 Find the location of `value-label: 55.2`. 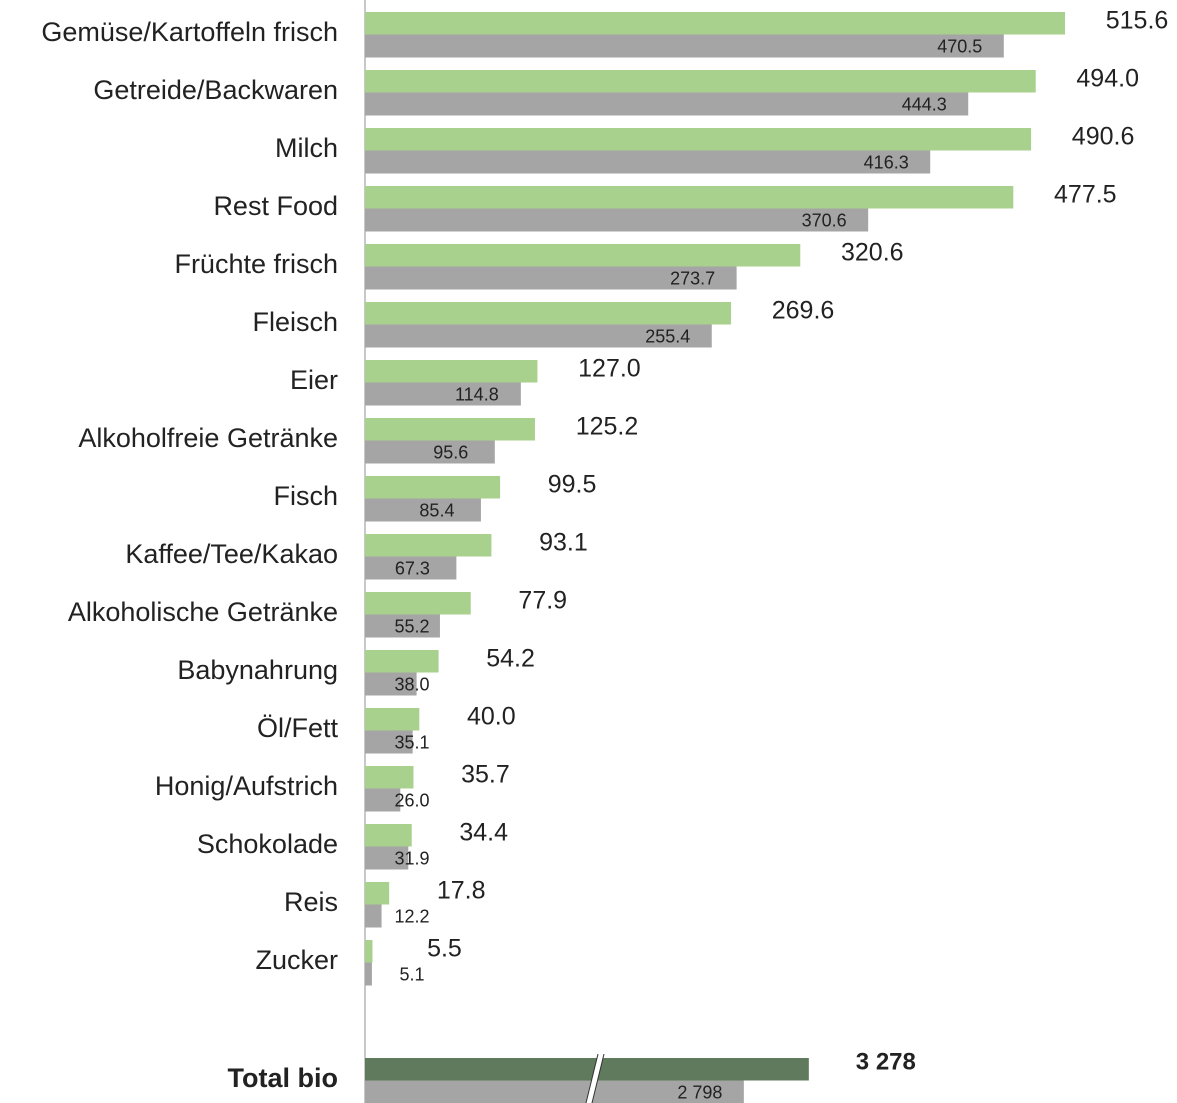

value-label: 55.2 is located at coordinates (411, 626).